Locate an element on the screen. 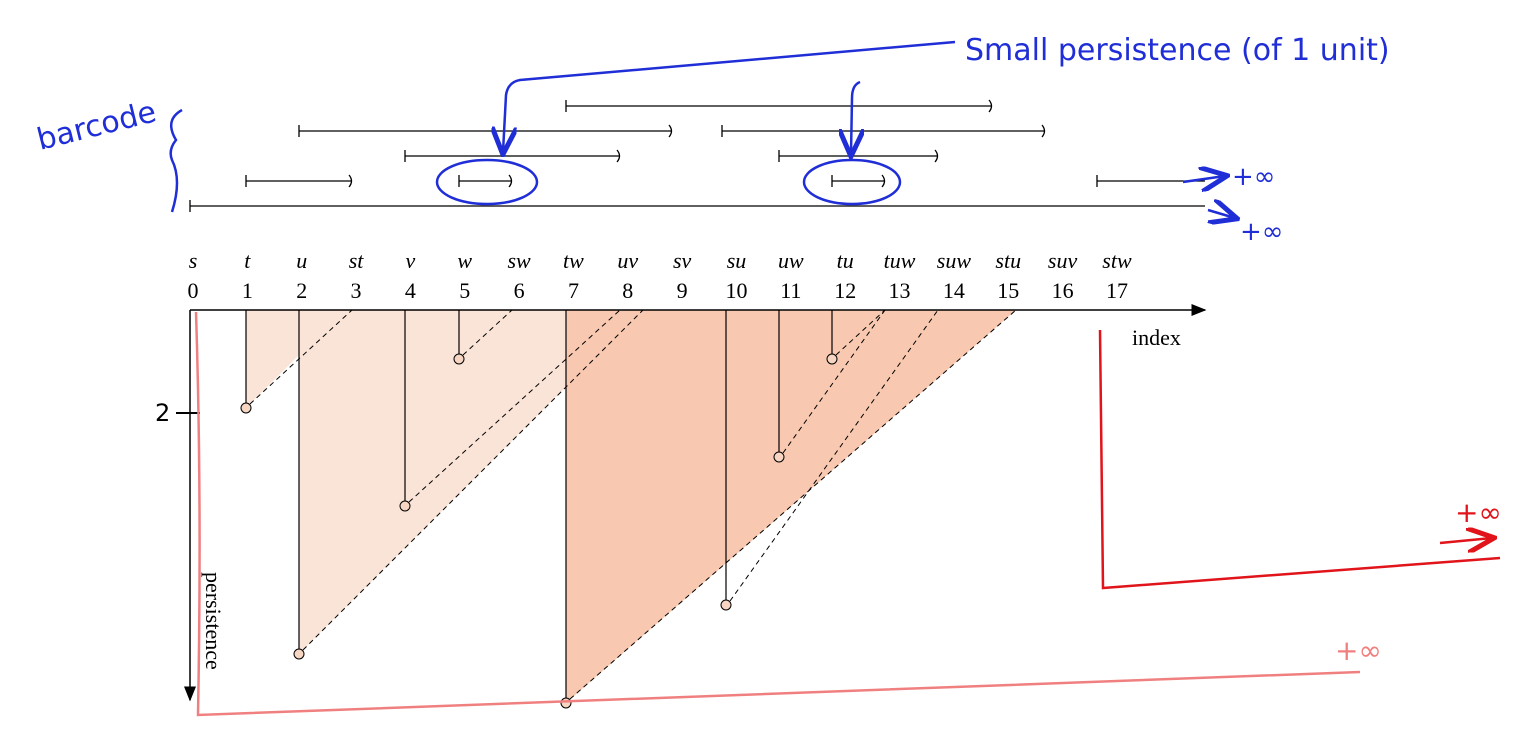 The height and width of the screenshot is (729, 1527). small-persistence-note: Small persistence (of 1 unit) is located at coordinates (1177, 50).